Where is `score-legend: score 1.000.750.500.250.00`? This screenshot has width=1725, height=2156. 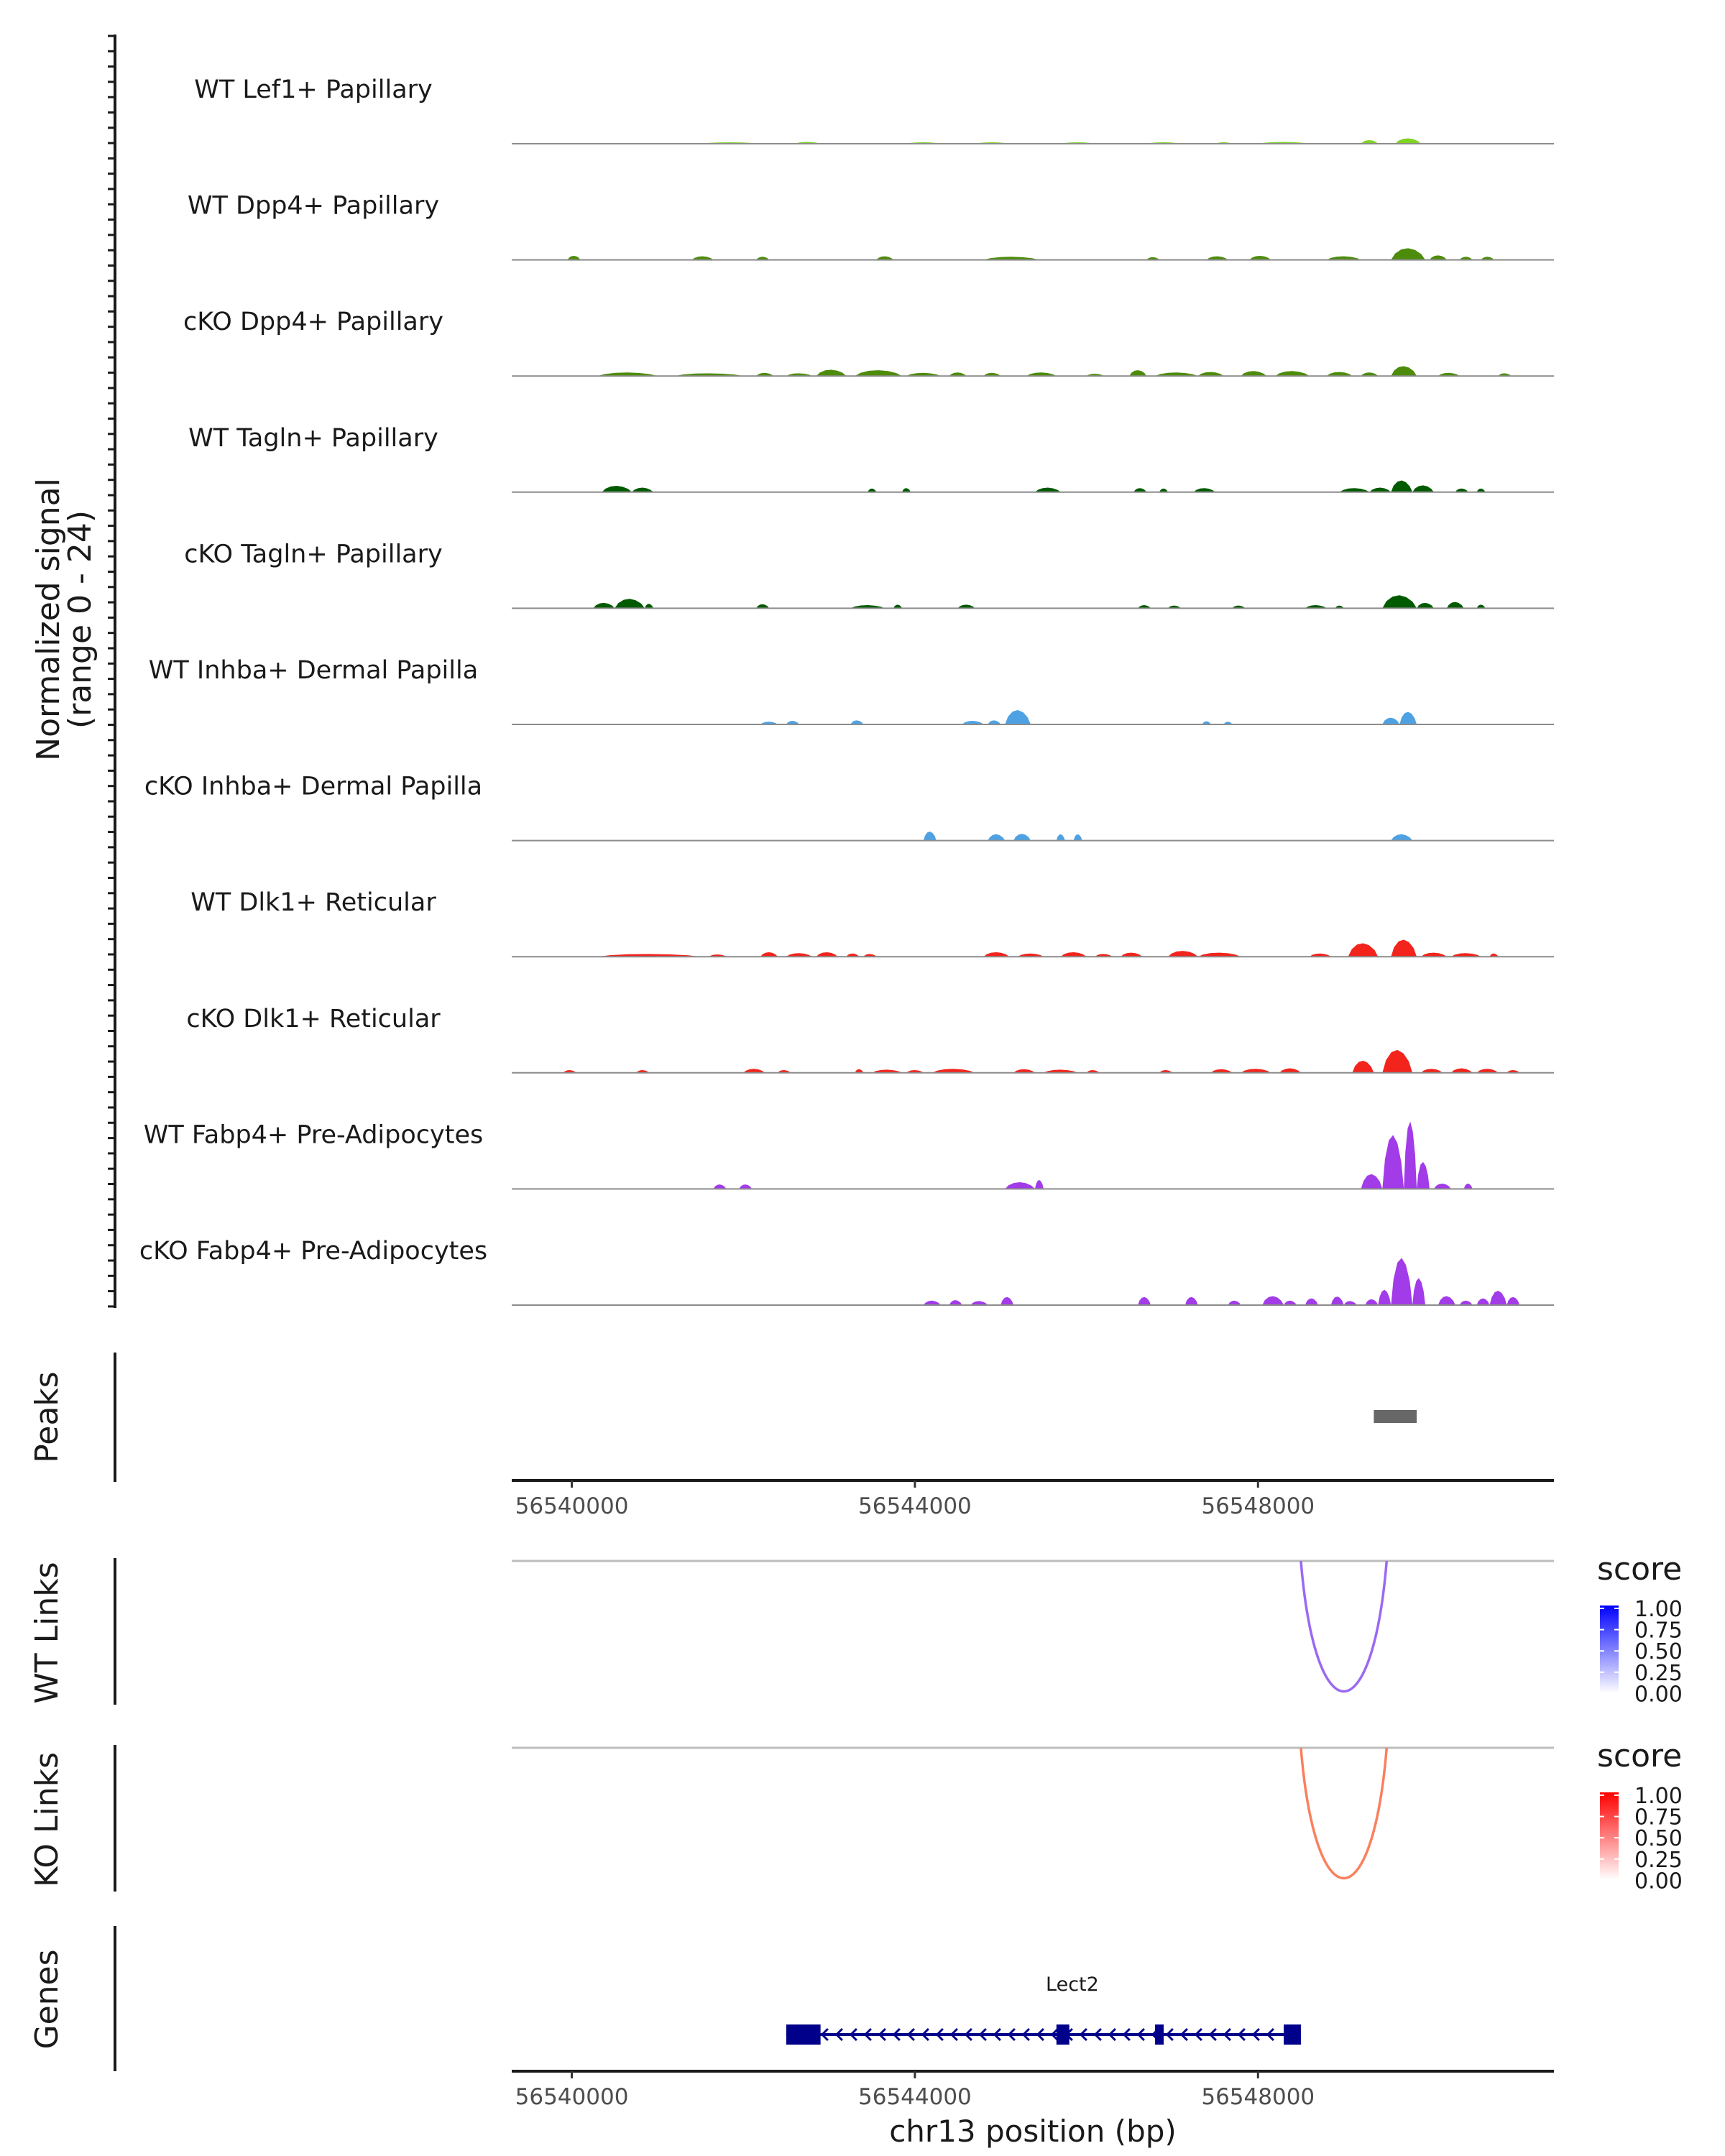
score-legend: score 1.000.750.500.250.00 is located at coordinates (1640, 1629).